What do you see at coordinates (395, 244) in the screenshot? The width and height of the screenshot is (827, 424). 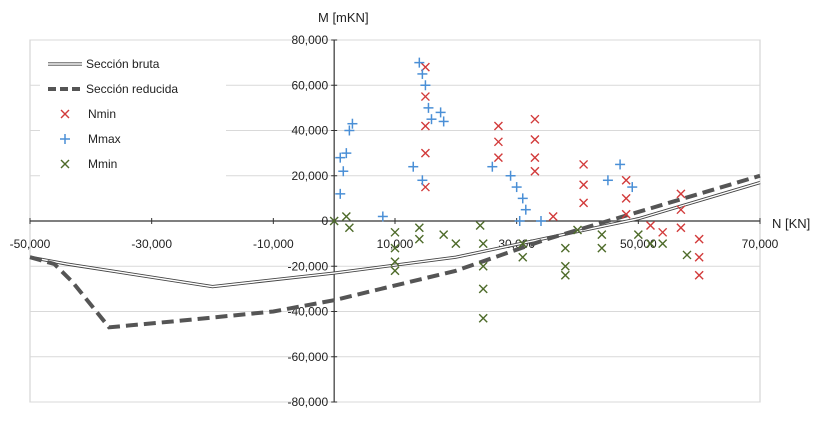 I see `x-tick-label: 10,000` at bounding box center [395, 244].